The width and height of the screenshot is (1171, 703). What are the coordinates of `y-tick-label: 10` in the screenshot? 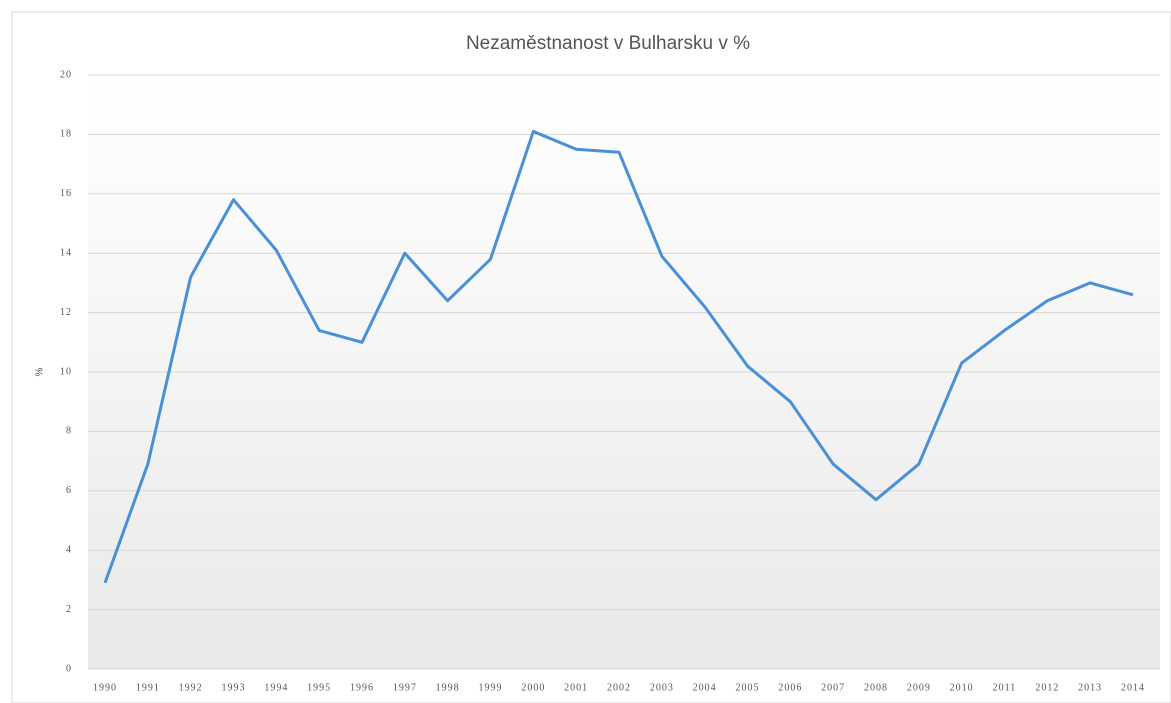 It's located at (66, 371).